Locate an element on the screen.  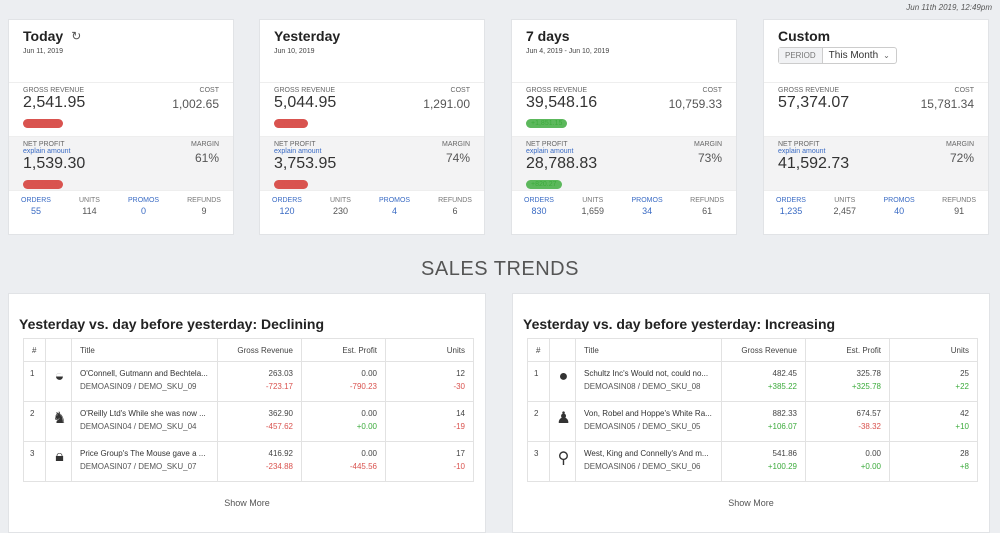
units: 25 is located at coordinates (964, 373).